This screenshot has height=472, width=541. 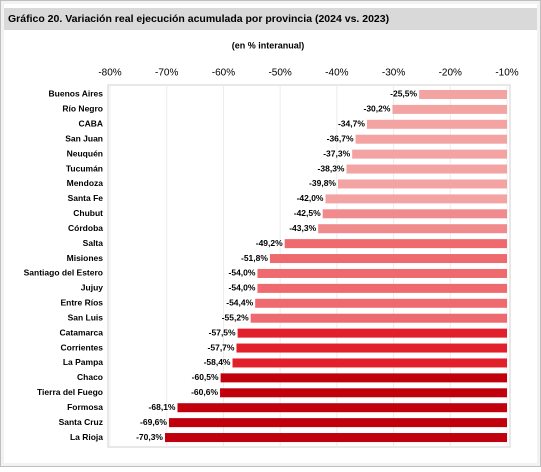 I want to click on y-tick-label: Santa Fe, so click(x=86, y=198).